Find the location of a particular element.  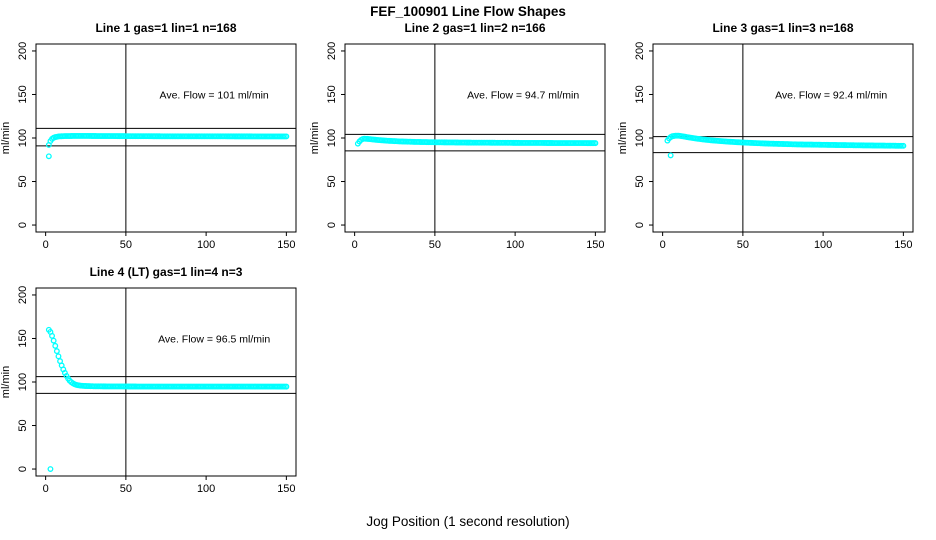

ave-flow-annotation: Ave. Flow = 101 ml/min is located at coordinates (214, 95).